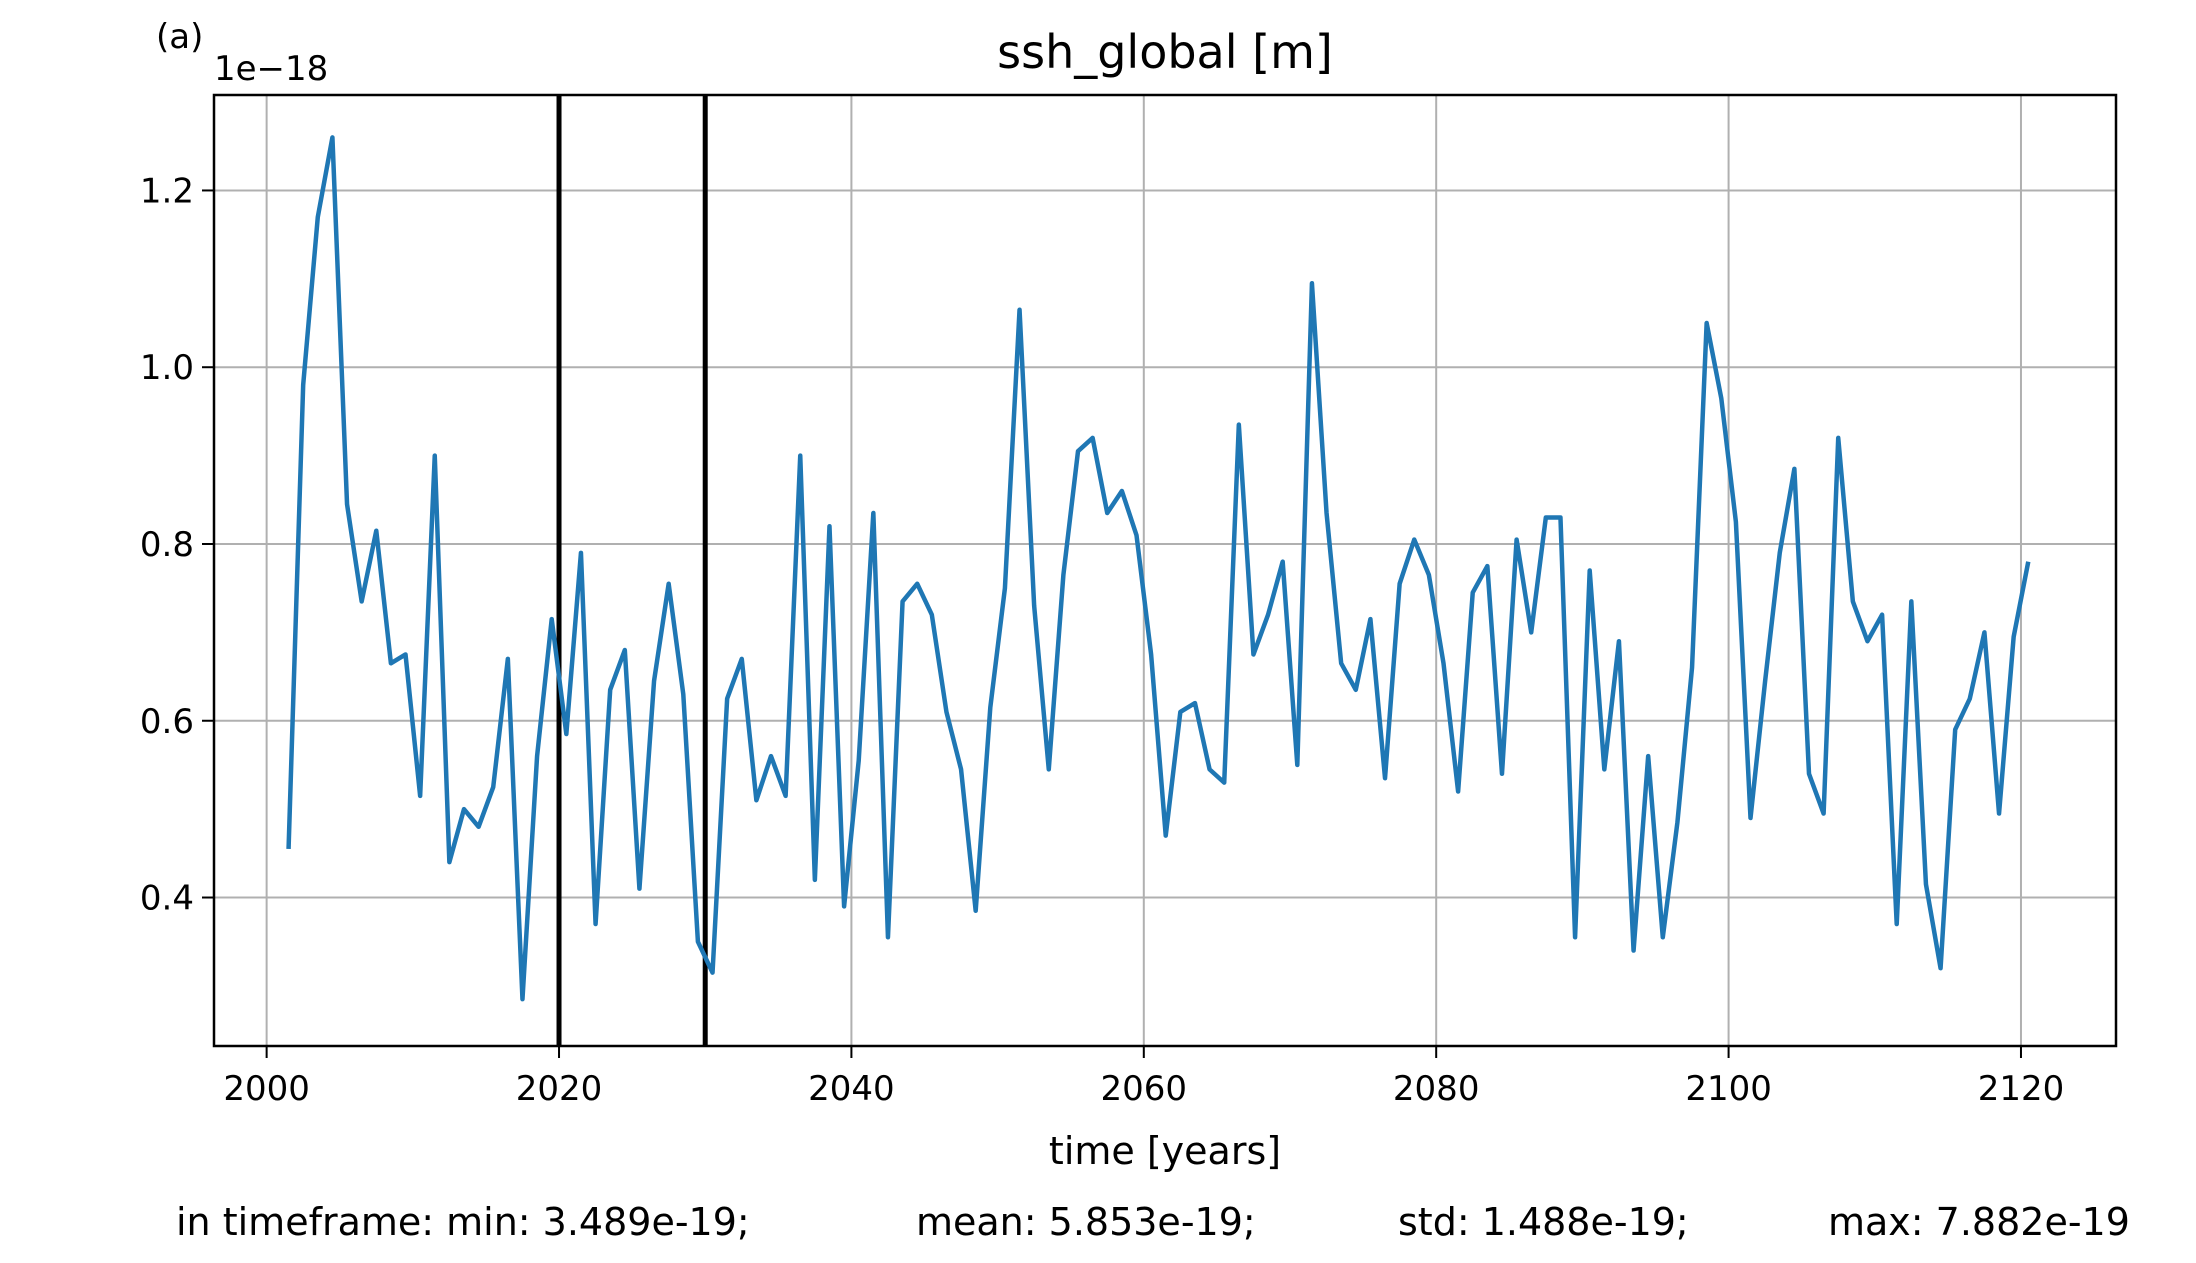 The height and width of the screenshot is (1263, 2196). I want to click on x-axis: 2000 2020 2040 2060 2080 2100 2120, so click(1143, 1077).